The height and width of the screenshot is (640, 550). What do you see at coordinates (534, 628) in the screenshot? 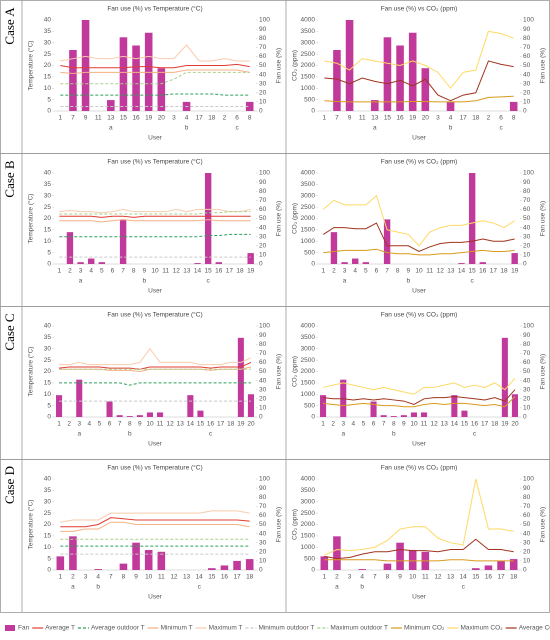
I see `legend-label: Average CO₂` at bounding box center [534, 628].